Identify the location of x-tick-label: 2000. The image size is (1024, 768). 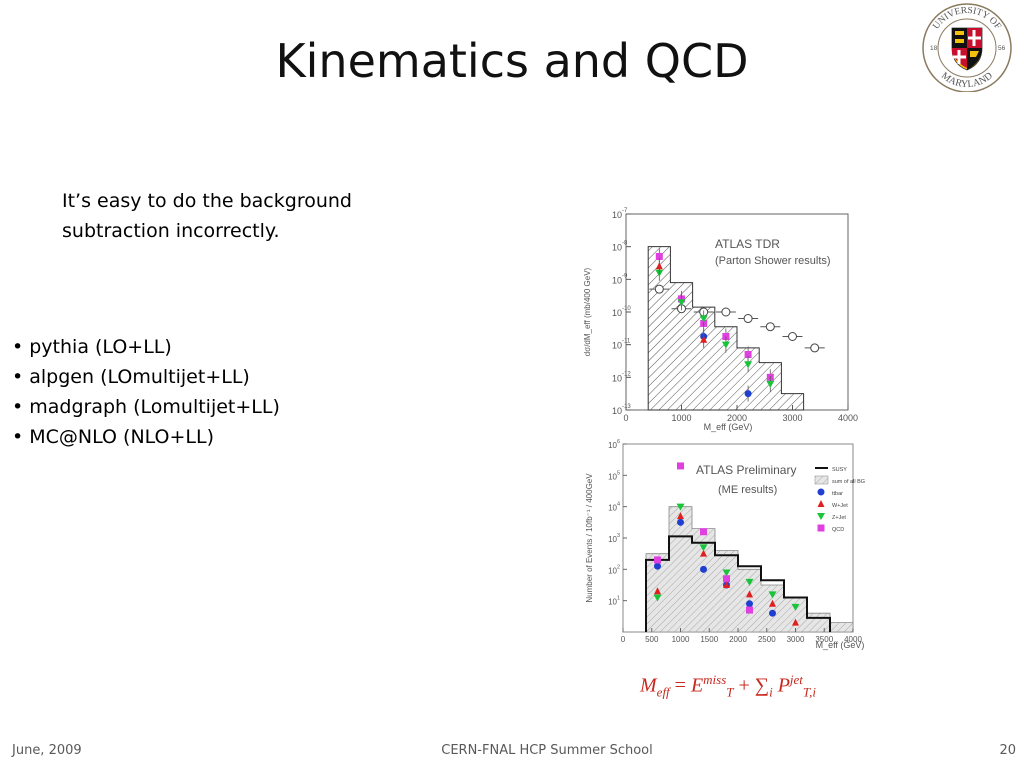
(737, 418).